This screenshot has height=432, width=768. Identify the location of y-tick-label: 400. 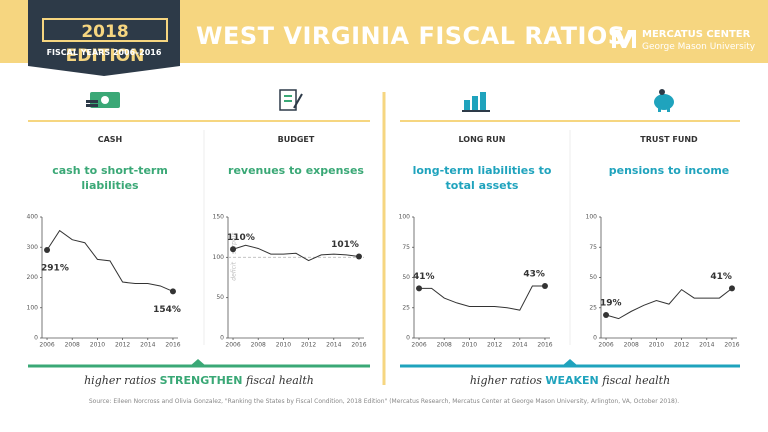
(33, 217).